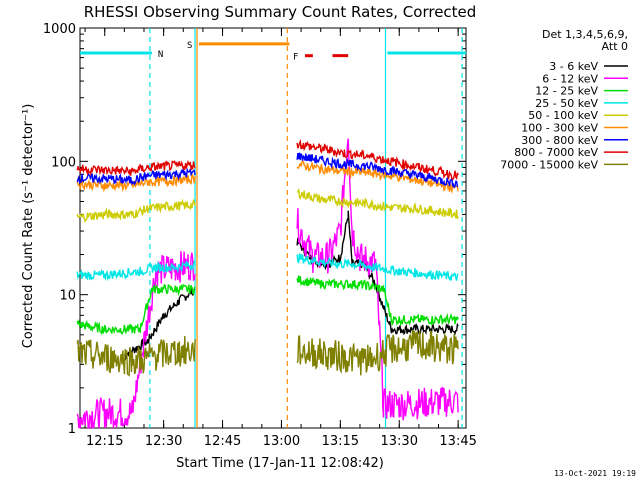  What do you see at coordinates (559, 128) in the screenshot?
I see `legend-label: 100 - 300 keV` at bounding box center [559, 128].